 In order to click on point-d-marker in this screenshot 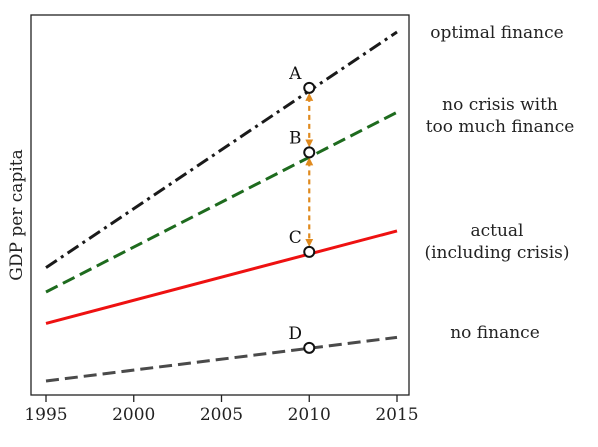, I will do `click(309, 347)`.